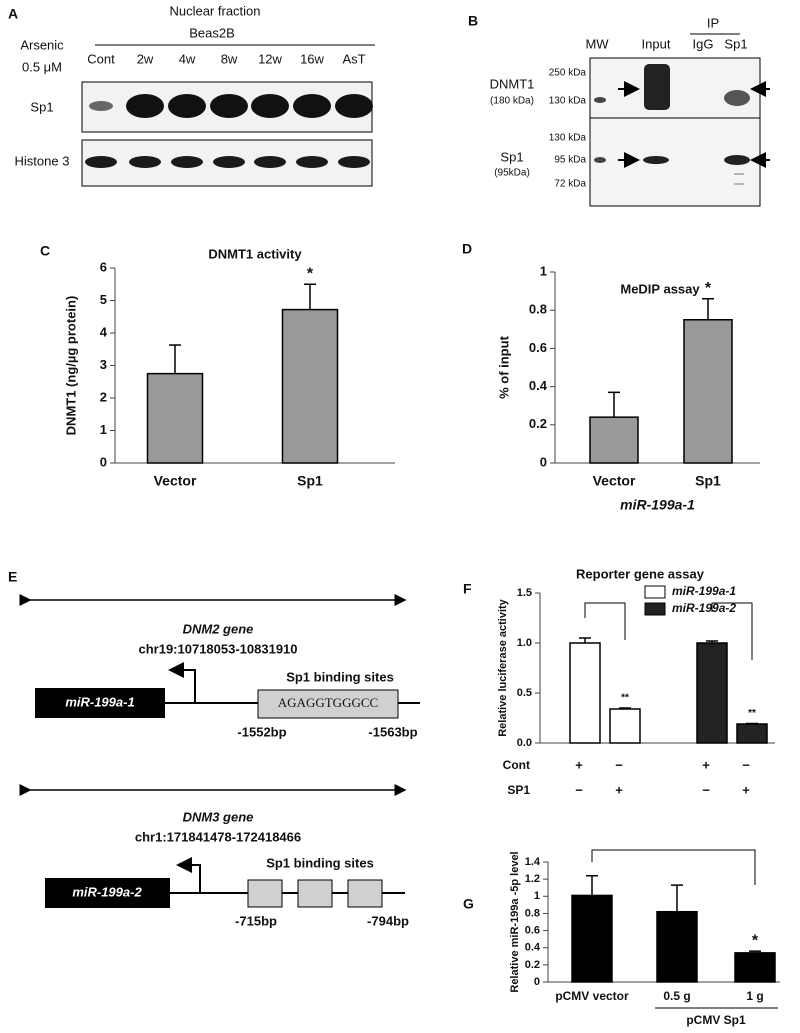  I want to click on legend-label: miR-199a-1, so click(704, 591).